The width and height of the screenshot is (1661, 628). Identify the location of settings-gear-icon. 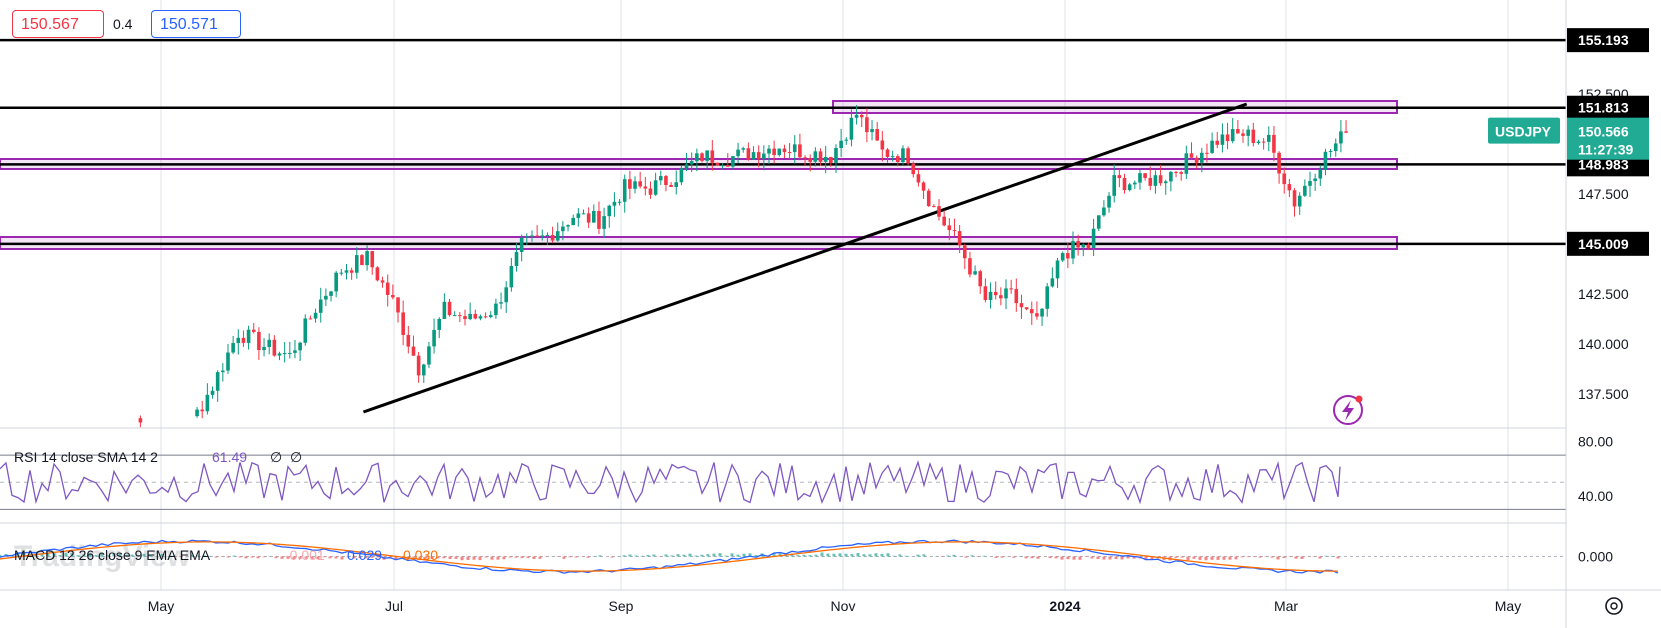
(1614, 606).